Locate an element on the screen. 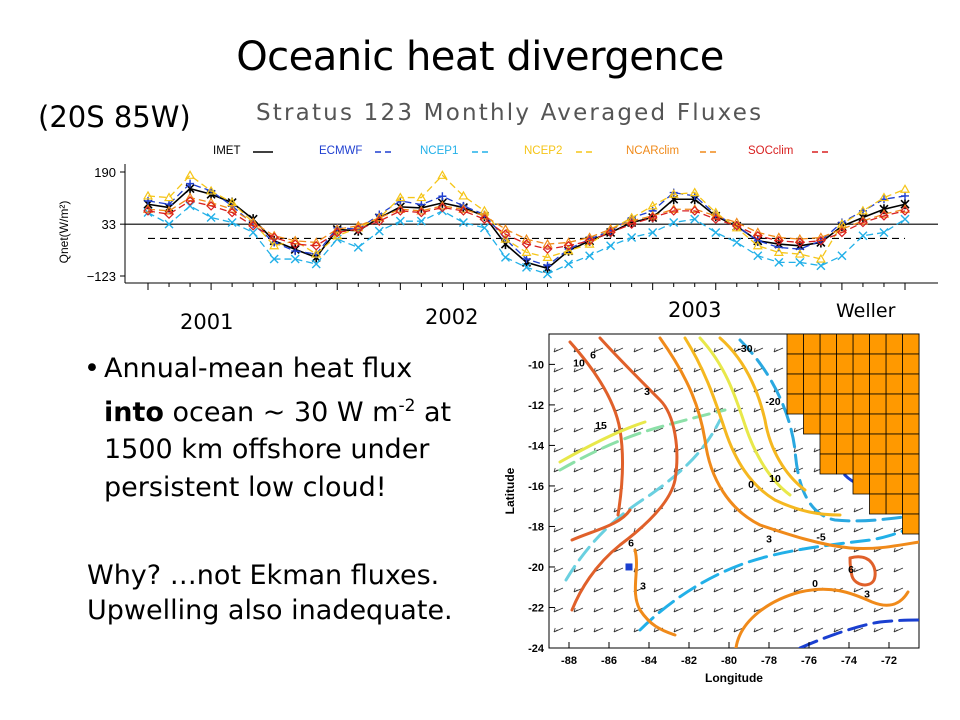 This screenshot has width=960, height=720. y-axis-label: Qnet(W/m²) is located at coordinates (64, 232).